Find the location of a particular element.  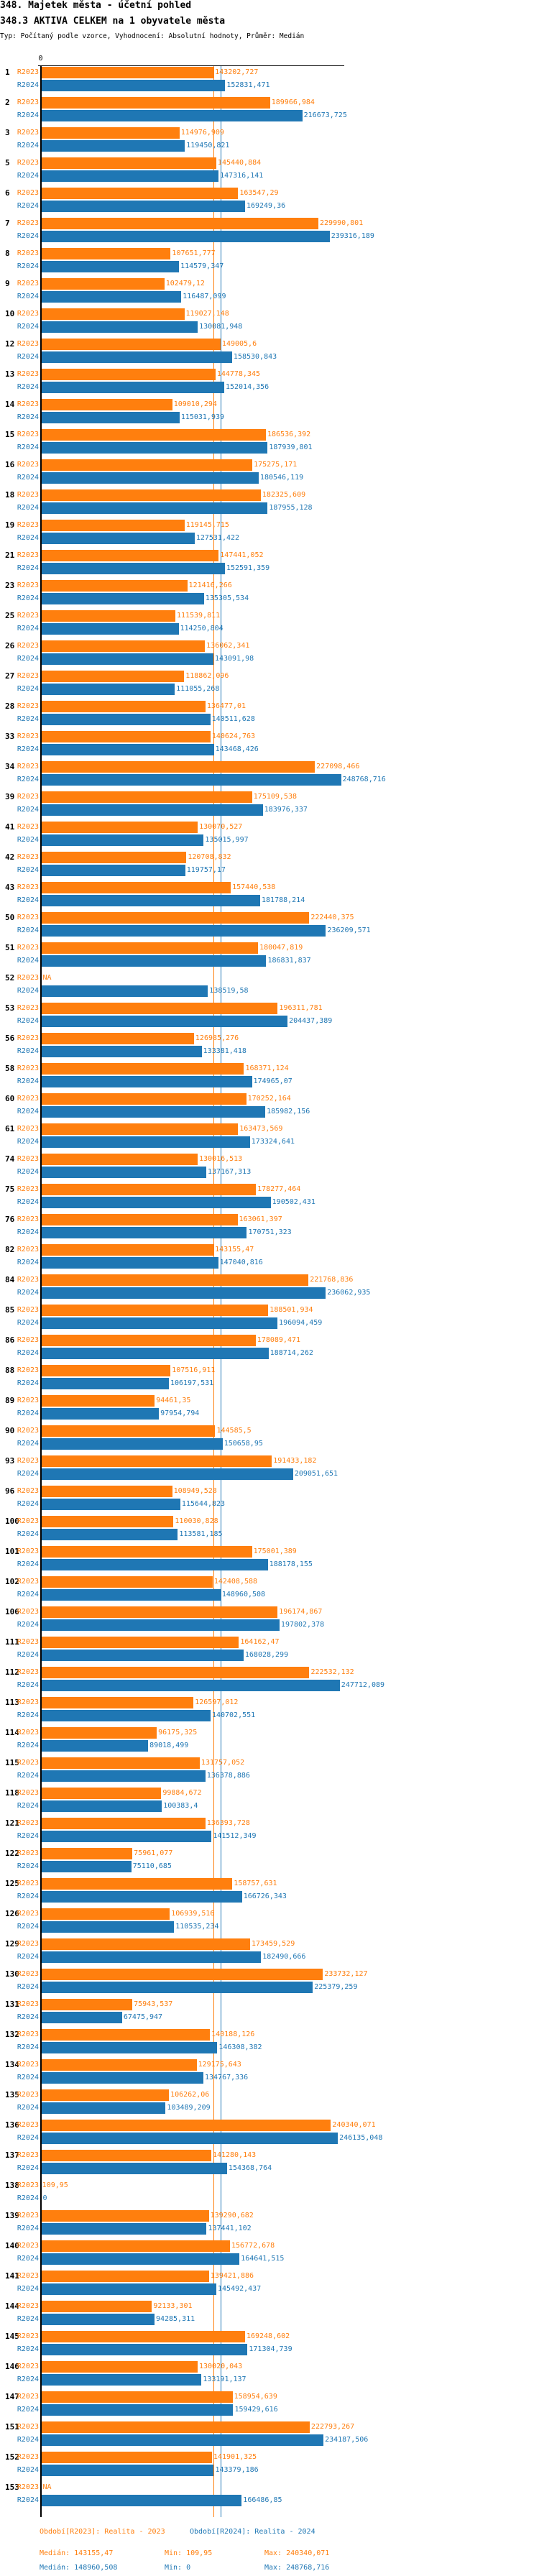

data-label-r2024: 185982,156 is located at coordinates (288, 1112).